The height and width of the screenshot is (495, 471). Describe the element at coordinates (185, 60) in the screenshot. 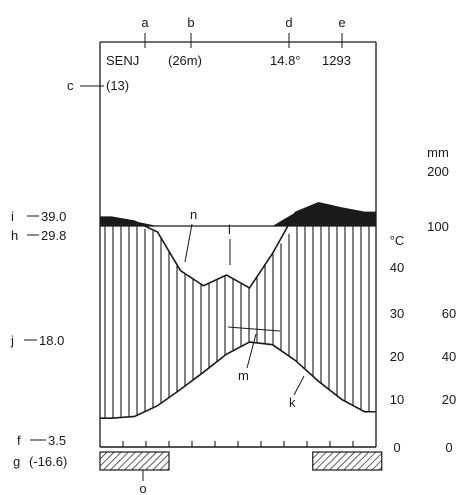

I see `station-altitude: (26m)` at that location.